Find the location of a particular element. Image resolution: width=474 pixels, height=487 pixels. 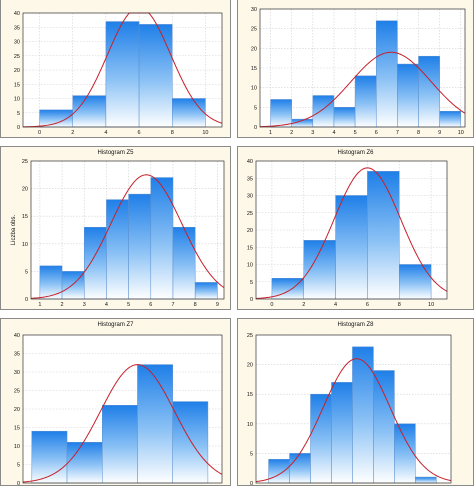

histogram-z6: 0 5 10 15 20 25 30 35 40 0 2 4 6 8 10 is located at coordinates (347, 233).